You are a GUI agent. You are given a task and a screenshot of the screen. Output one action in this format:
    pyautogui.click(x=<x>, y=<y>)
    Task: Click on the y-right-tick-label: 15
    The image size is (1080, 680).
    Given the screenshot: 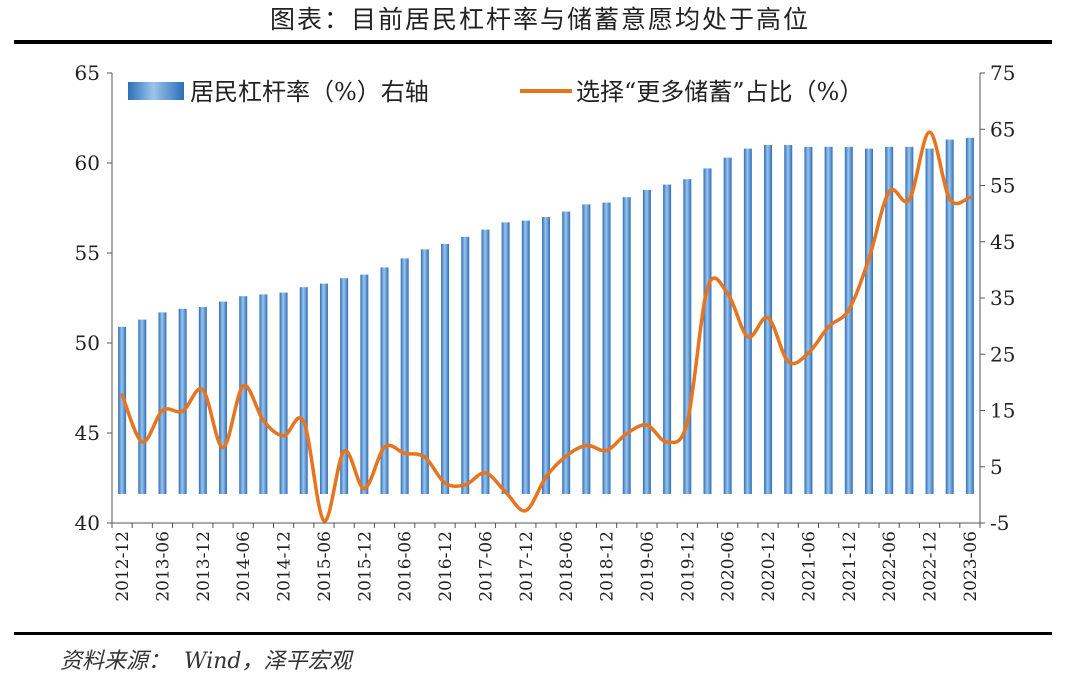 What is the action you would take?
    pyautogui.click(x=1002, y=411)
    